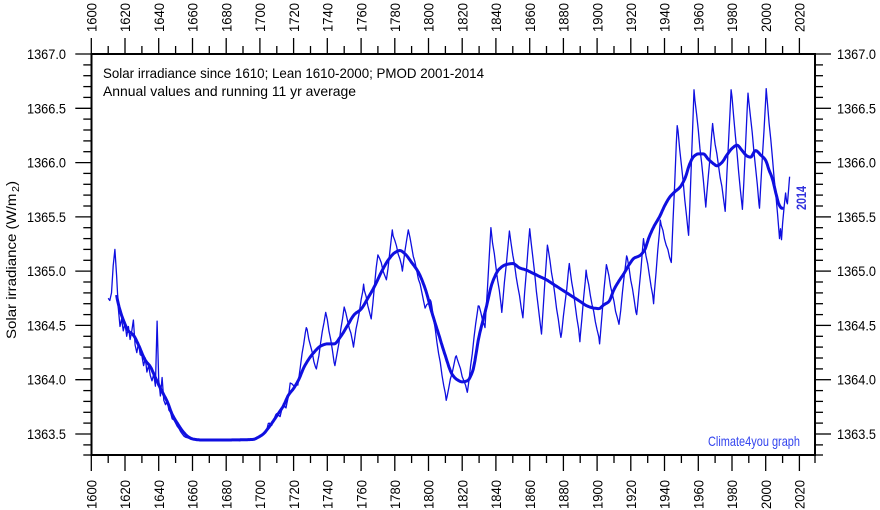 The image size is (880, 510). What do you see at coordinates (12, 260) in the screenshot?
I see `svg-text: Solar irradiance (W/m2)` at bounding box center [12, 260].